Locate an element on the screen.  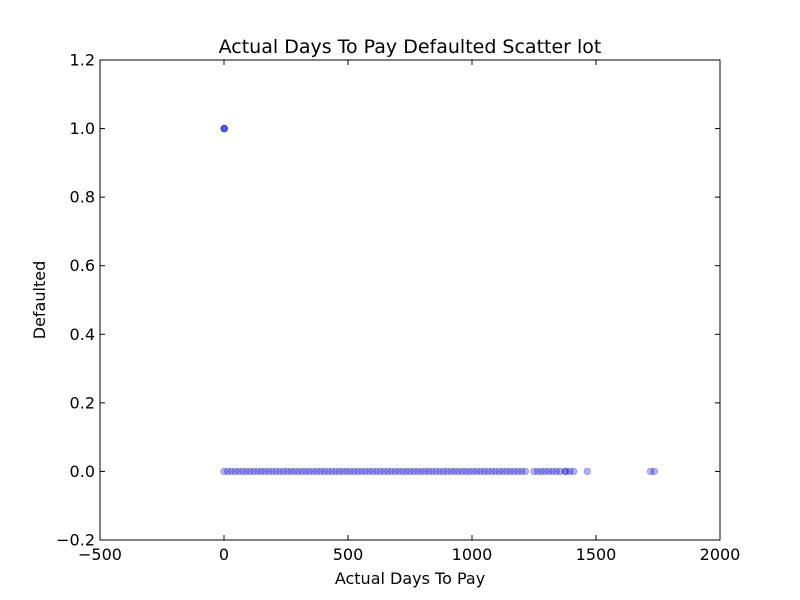
y-tick-label: 0.0 is located at coordinates (82, 471).